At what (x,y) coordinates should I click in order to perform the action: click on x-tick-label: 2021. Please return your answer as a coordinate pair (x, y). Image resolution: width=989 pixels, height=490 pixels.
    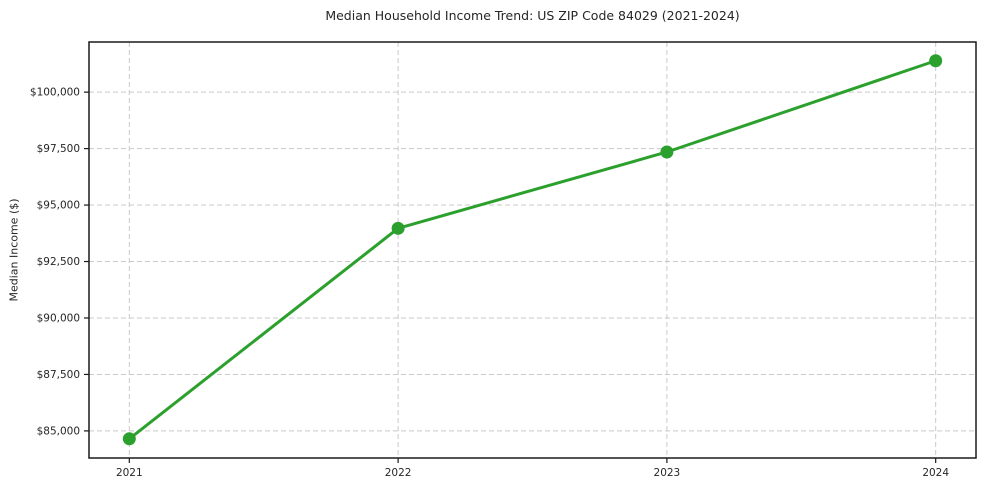
    Looking at the image, I should click on (129, 473).